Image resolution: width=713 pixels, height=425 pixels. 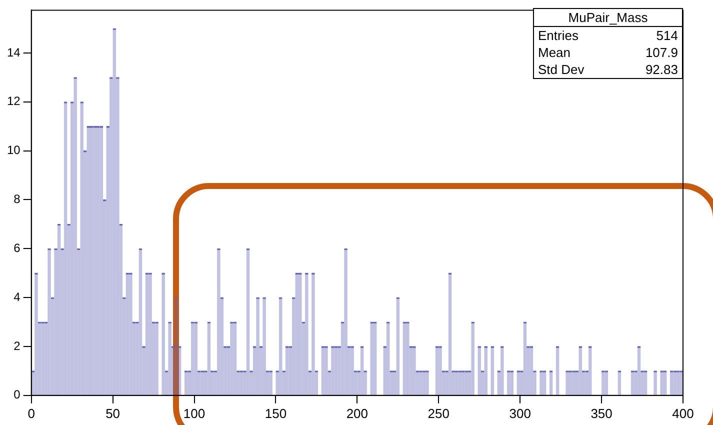 What do you see at coordinates (683, 413) in the screenshot?
I see `x-tick-label: 400` at bounding box center [683, 413].